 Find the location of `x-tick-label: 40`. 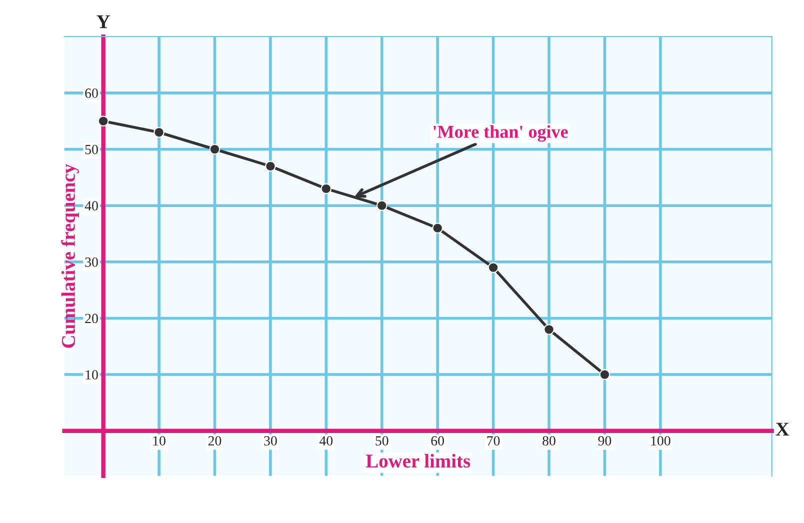

x-tick-label: 40 is located at coordinates (326, 441).